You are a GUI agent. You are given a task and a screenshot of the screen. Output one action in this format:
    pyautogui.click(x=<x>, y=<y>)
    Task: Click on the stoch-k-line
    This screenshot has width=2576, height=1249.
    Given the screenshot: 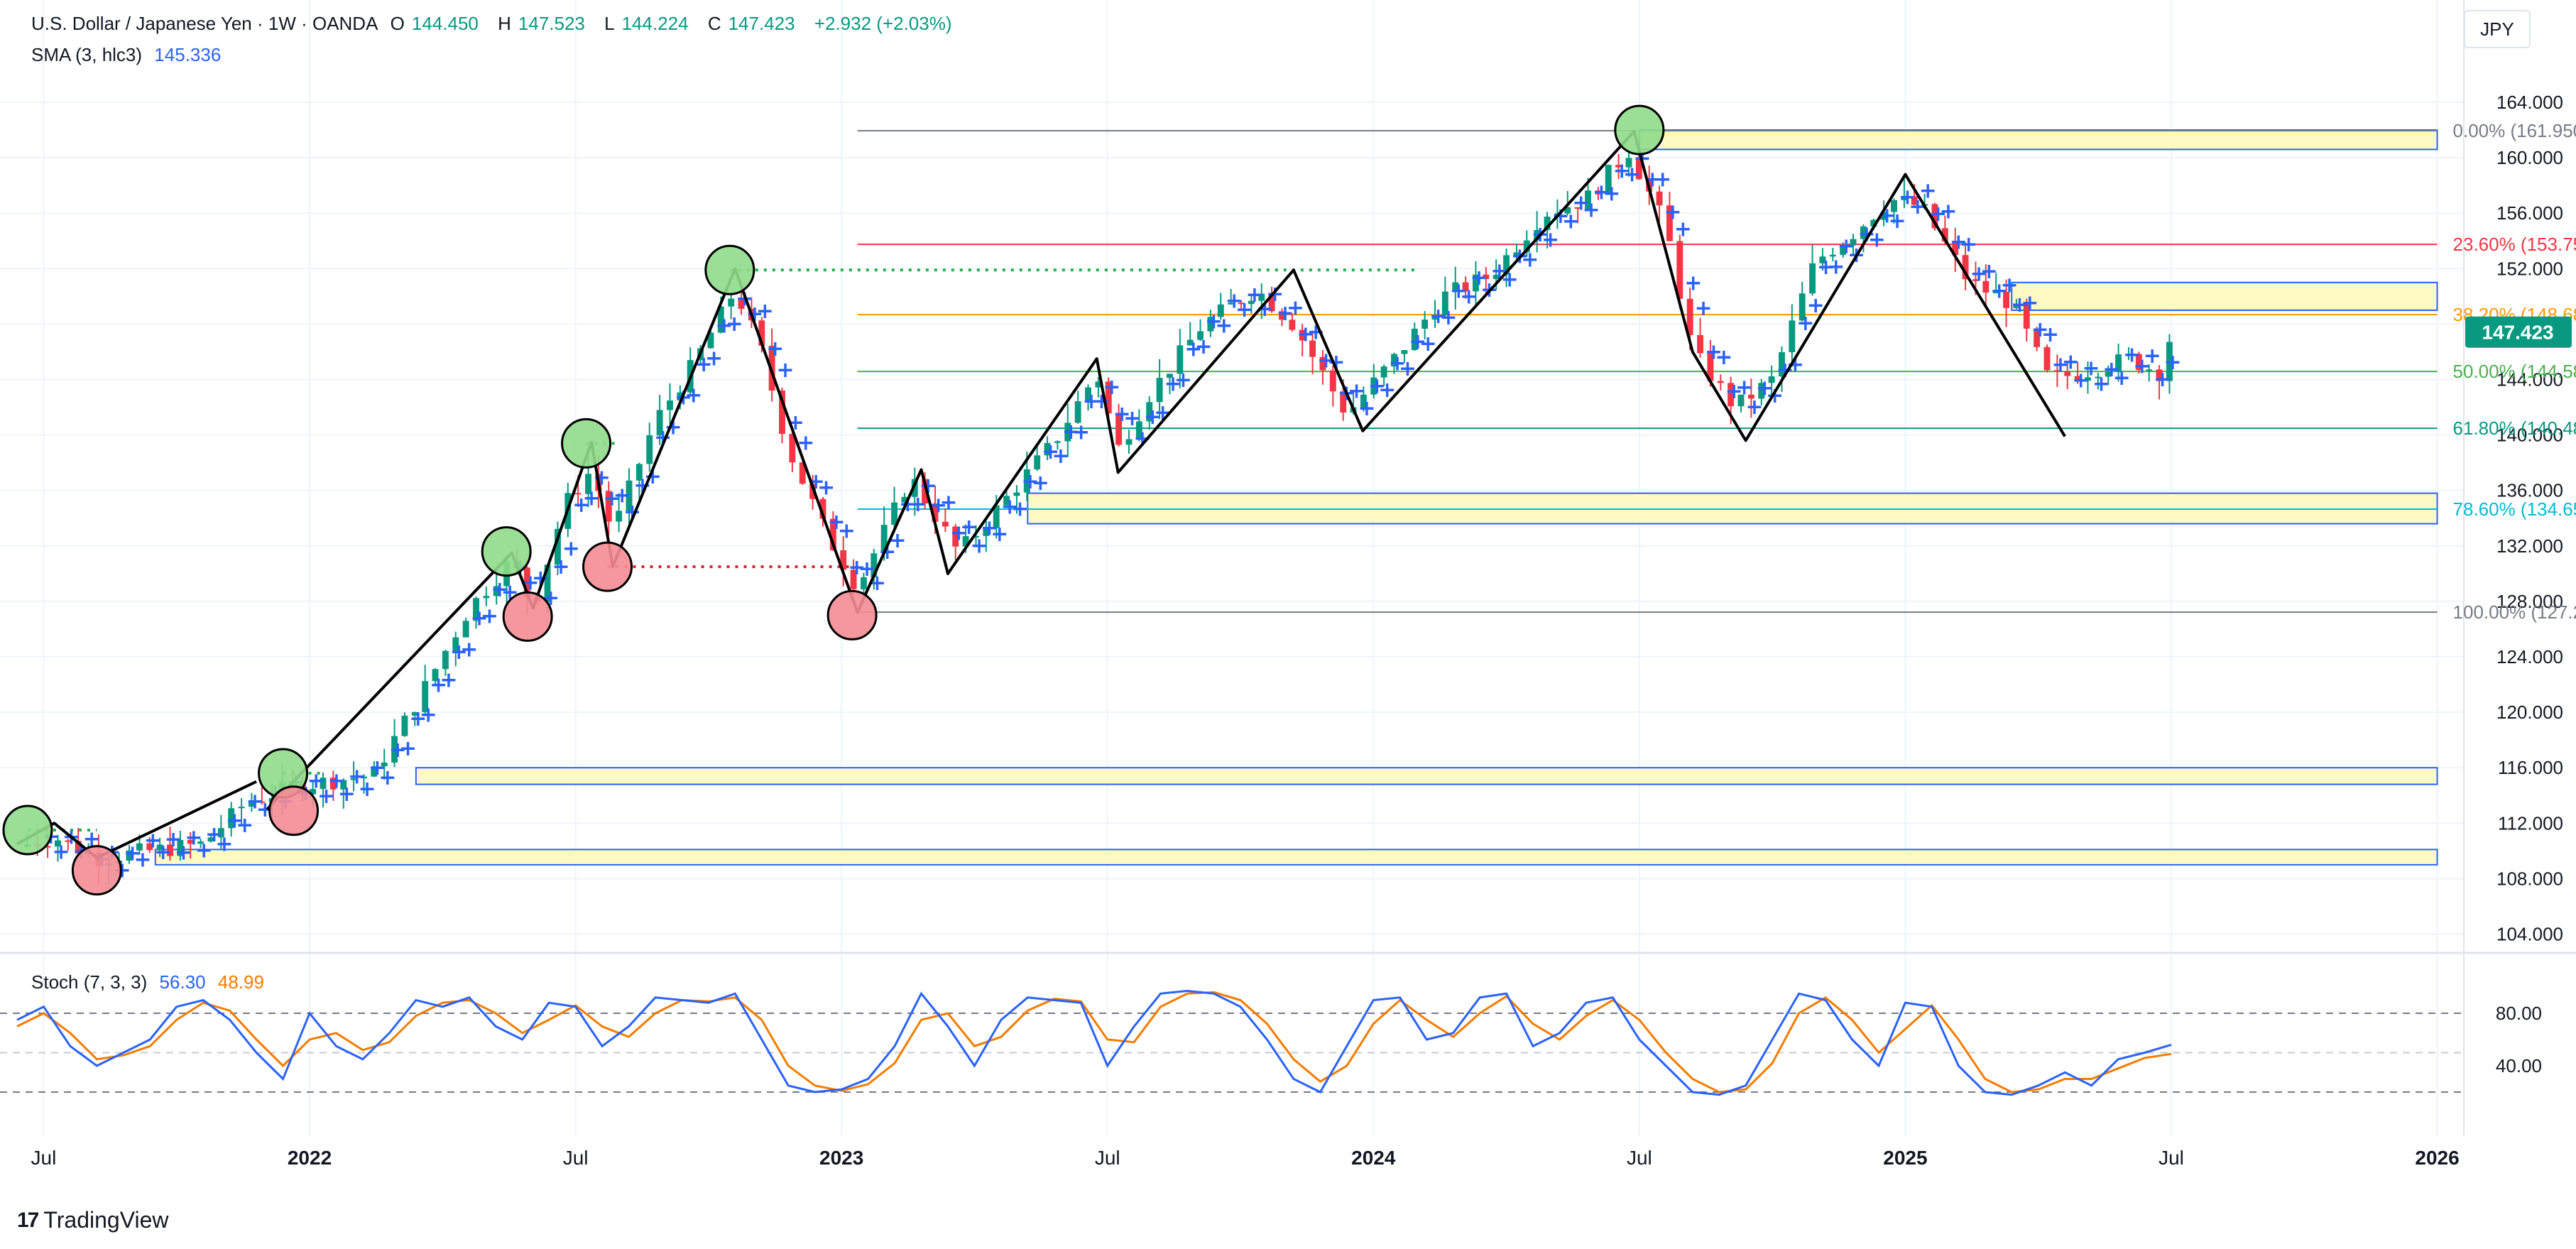 What is the action you would take?
    pyautogui.click(x=1094, y=1042)
    